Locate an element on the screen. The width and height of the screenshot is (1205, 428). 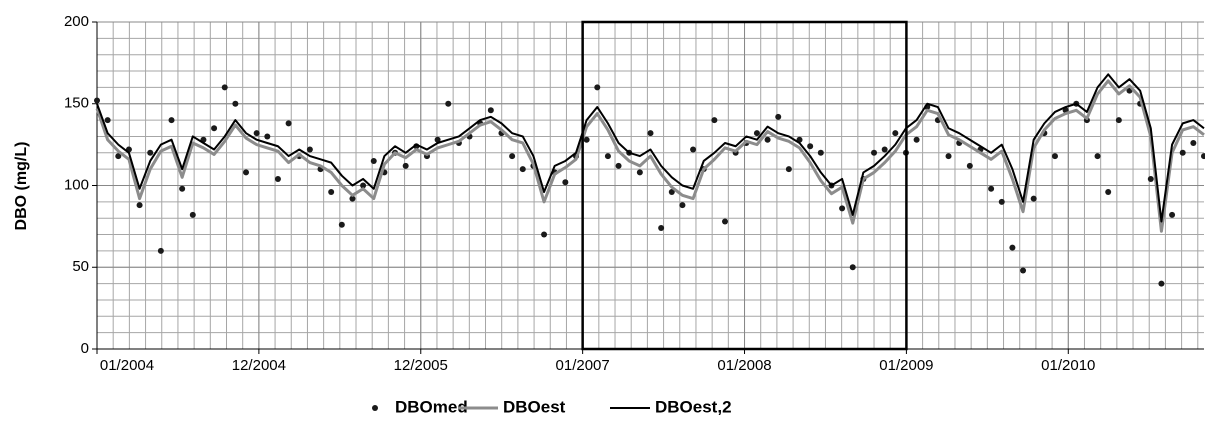
x-tick-label: 12/2005 is located at coordinates (421, 365).